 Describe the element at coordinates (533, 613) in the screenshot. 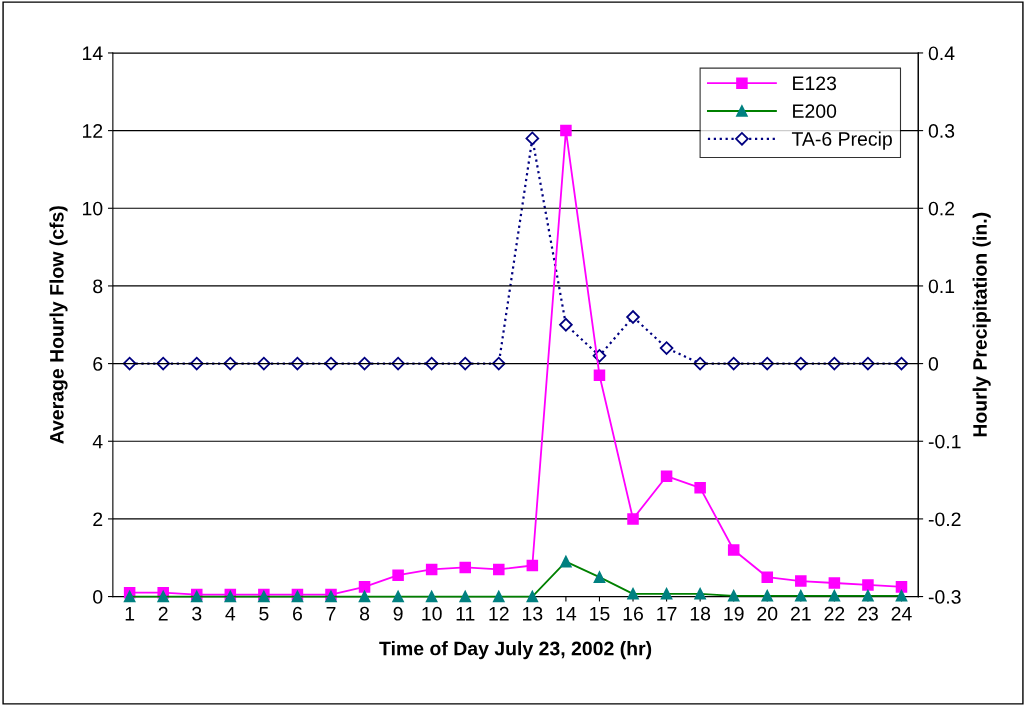

I see `x-tick-label: 13` at that location.